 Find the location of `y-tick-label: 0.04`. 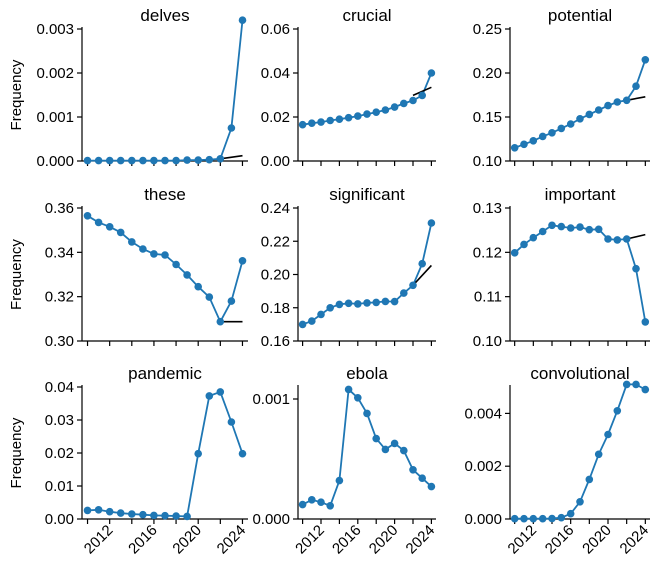

y-tick-label: 0.04 is located at coordinates (275, 73).